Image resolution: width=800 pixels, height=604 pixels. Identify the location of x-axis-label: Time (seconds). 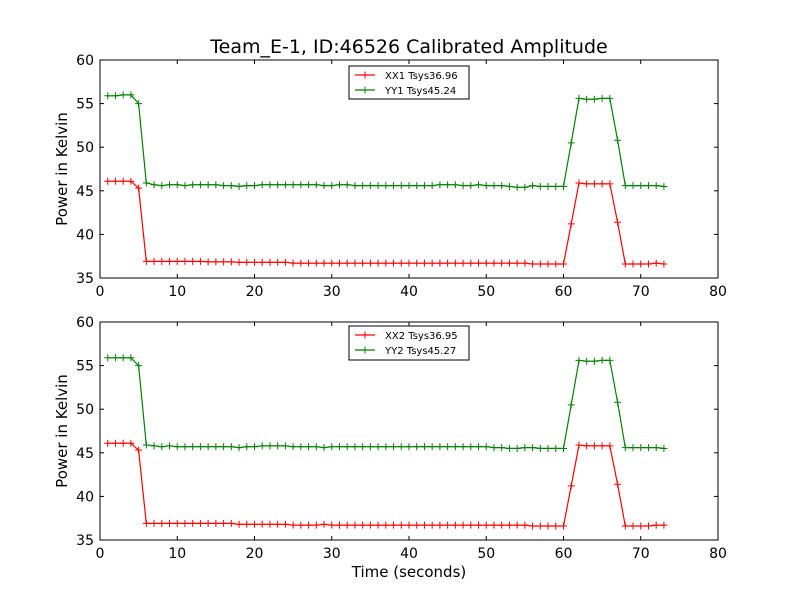
(409, 572).